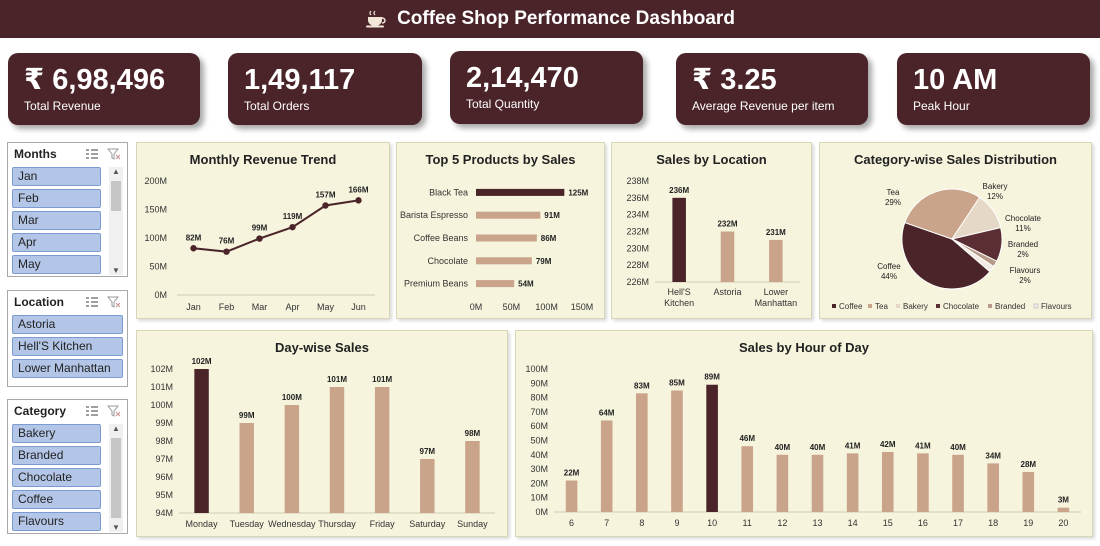 The width and height of the screenshot is (1100, 546). I want to click on slicer-item-astoria: Astoria, so click(67, 324).